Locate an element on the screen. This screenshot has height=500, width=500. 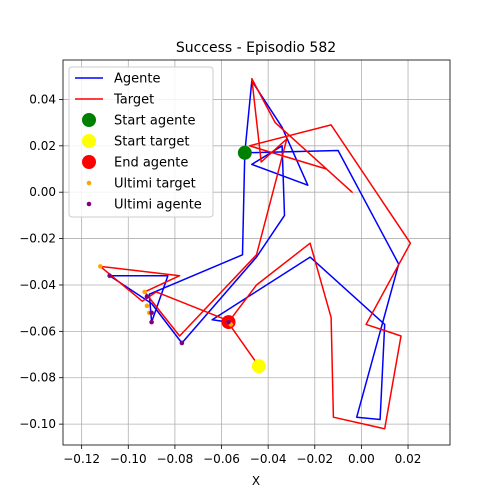
marker-start-agente is located at coordinates (244, 152).